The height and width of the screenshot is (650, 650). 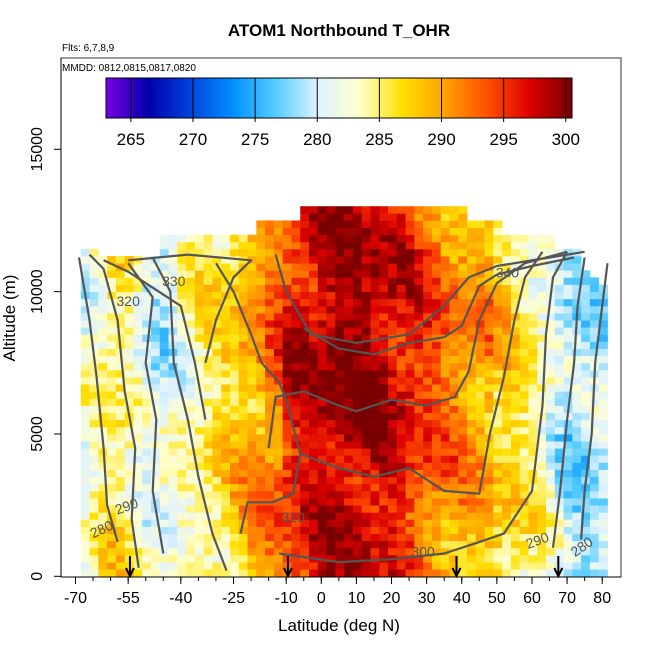 What do you see at coordinates (339, 625) in the screenshot?
I see `x-axis-label: Latitude (deg N)` at bounding box center [339, 625].